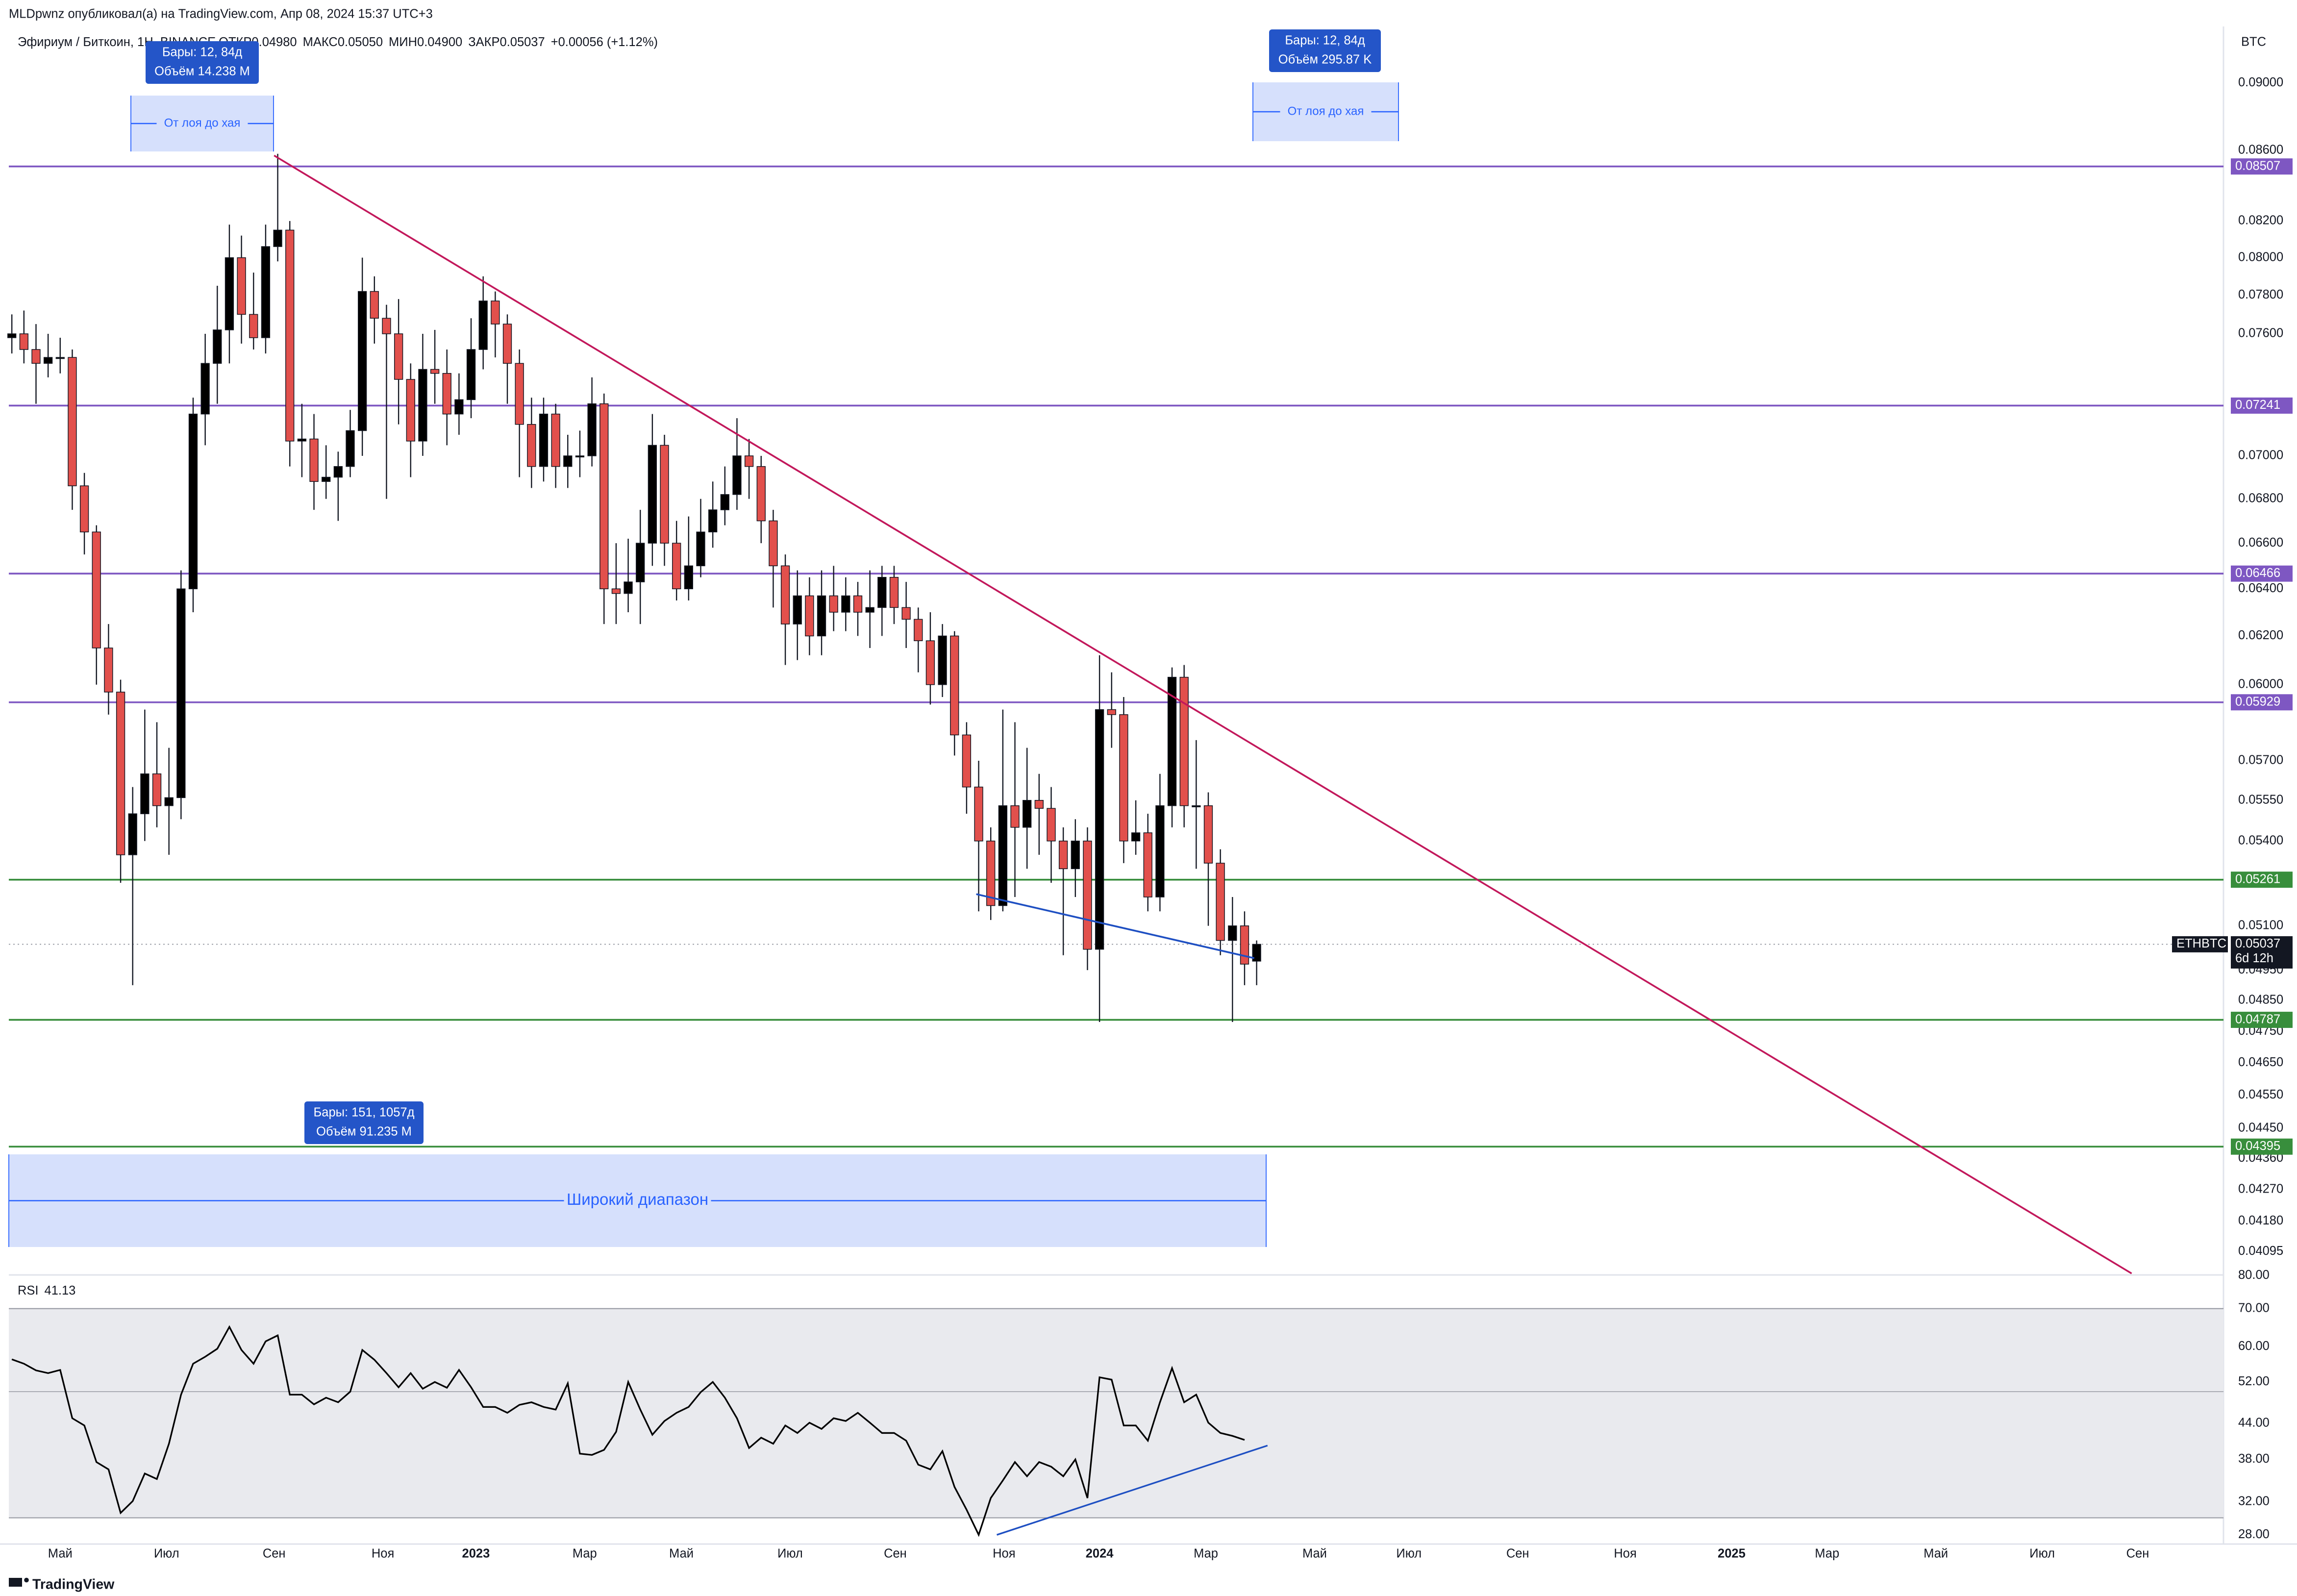 The width and height of the screenshot is (2297, 1596). What do you see at coordinates (403, 42) in the screenshot?
I see `legend-label: МИН` at bounding box center [403, 42].